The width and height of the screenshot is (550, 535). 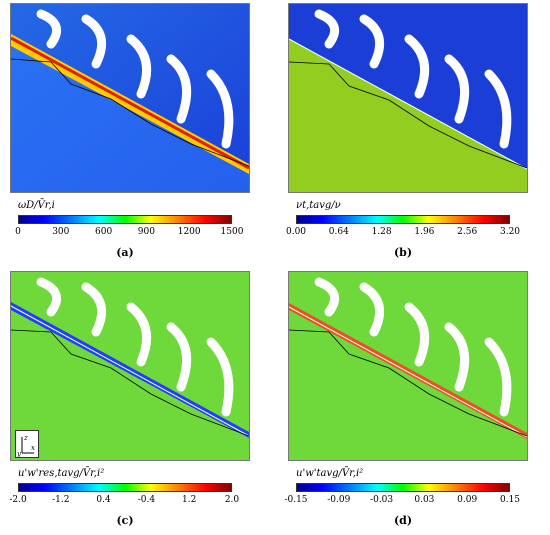 What do you see at coordinates (103, 500) in the screenshot?
I see `panel-c-tick: 0.4` at bounding box center [103, 500].